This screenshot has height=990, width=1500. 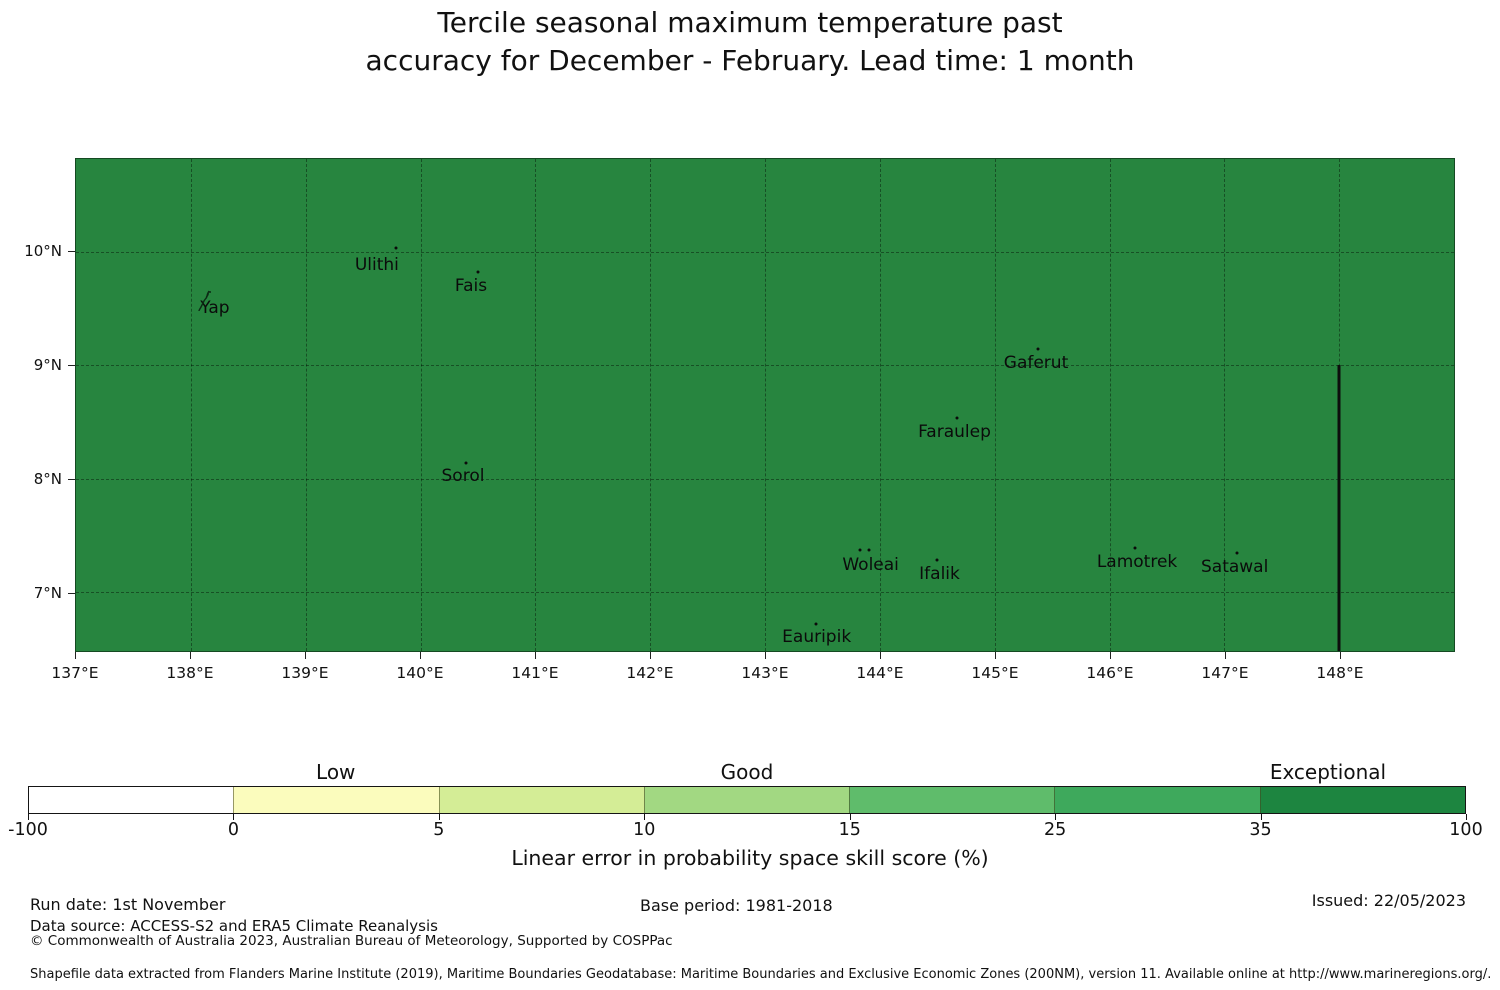 I want to click on yap-island-outline, so click(x=204, y=300).